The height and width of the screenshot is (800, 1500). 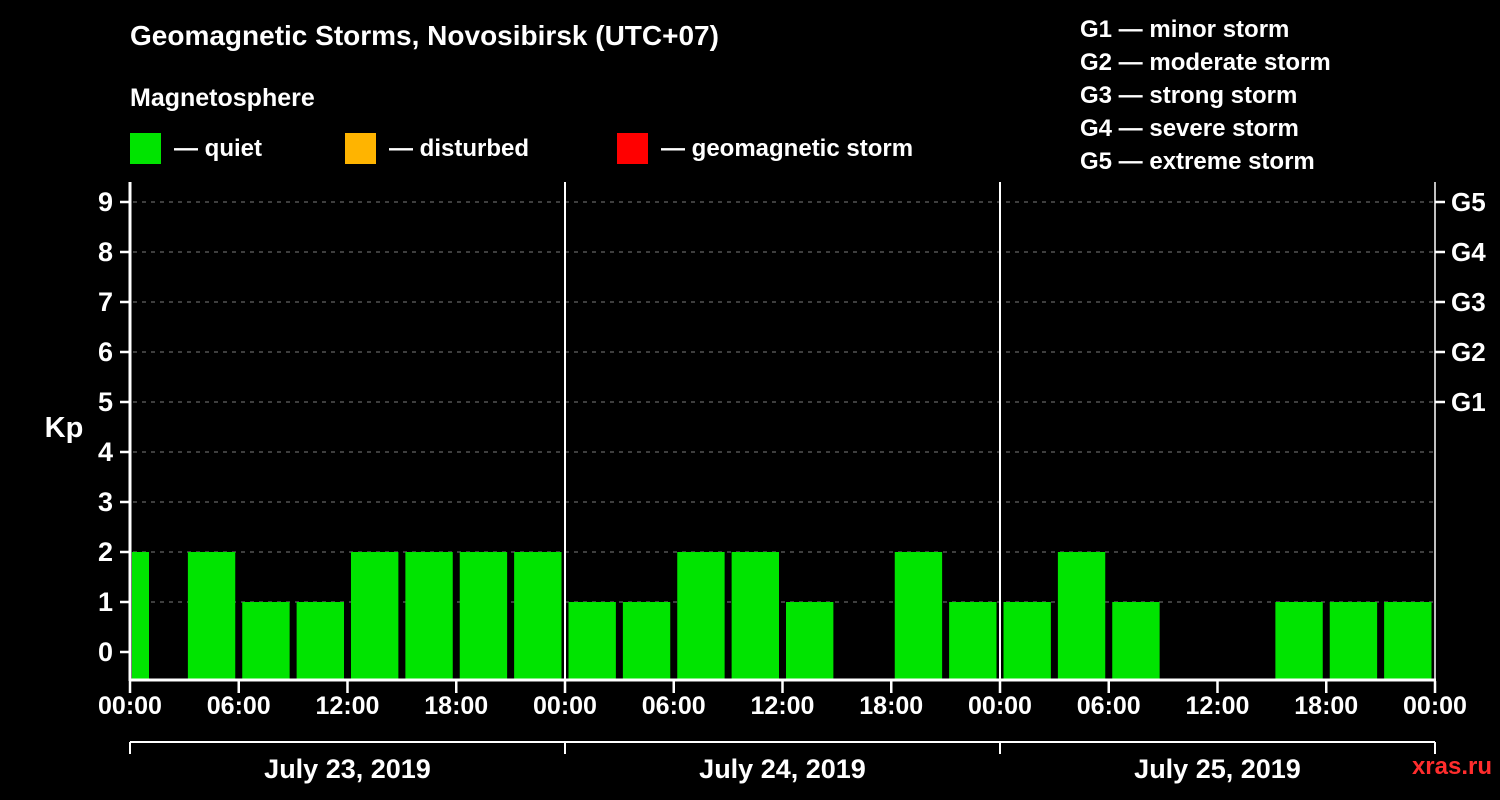 I want to click on kp-bar-day1-slot5, so click(x=375, y=615).